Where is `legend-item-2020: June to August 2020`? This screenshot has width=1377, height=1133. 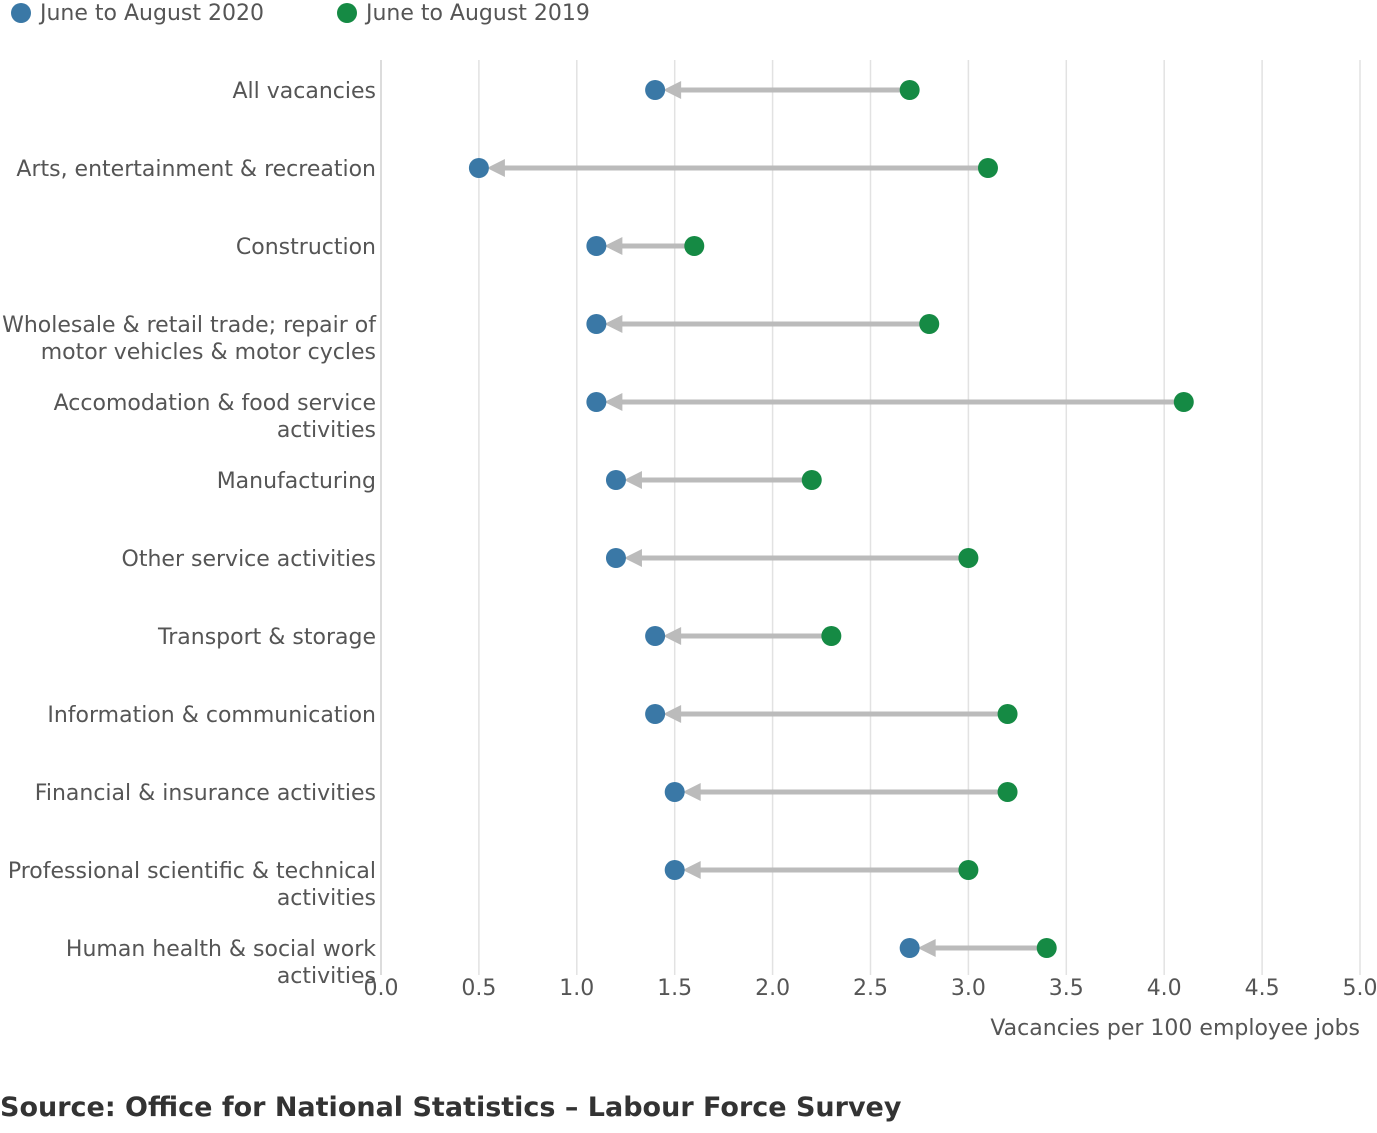 legend-item-2020: June to August 2020 is located at coordinates (137, 13).